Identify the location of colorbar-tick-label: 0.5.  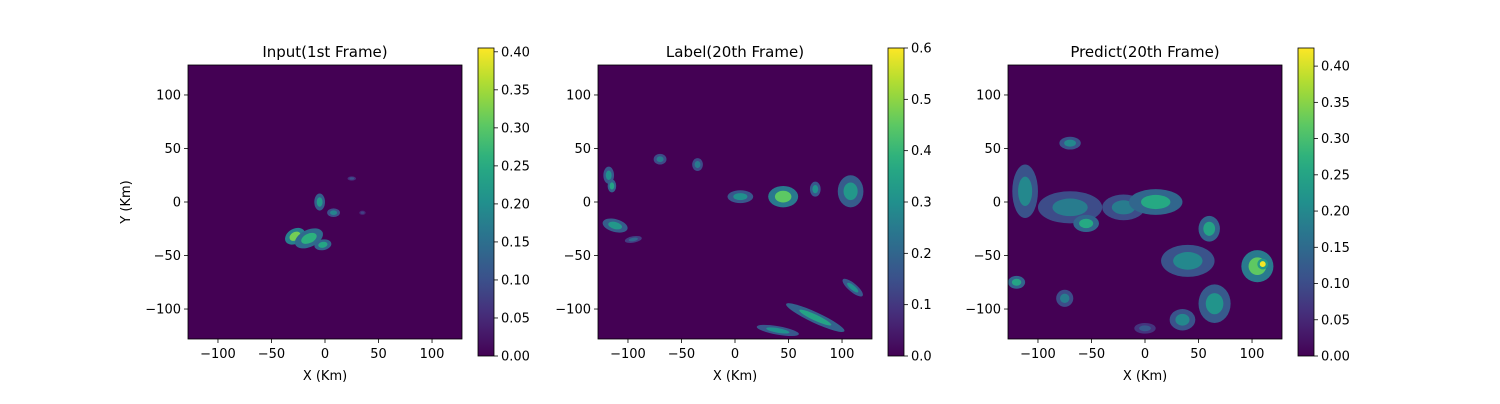
(921, 100).